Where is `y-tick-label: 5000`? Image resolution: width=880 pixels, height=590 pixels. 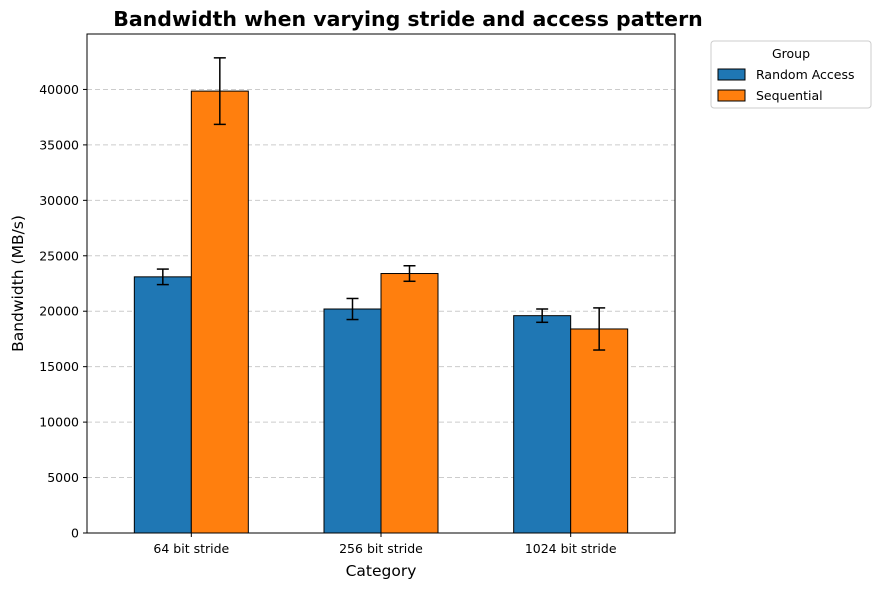 y-tick-label: 5000 is located at coordinates (63, 477).